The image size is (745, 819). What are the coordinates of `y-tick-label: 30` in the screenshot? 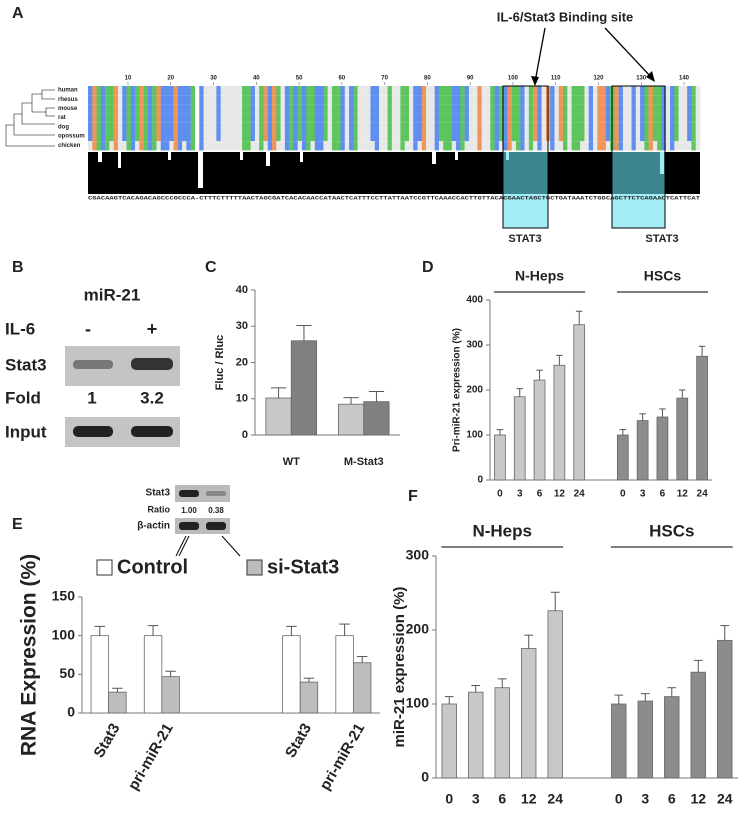 It's located at (242, 326).